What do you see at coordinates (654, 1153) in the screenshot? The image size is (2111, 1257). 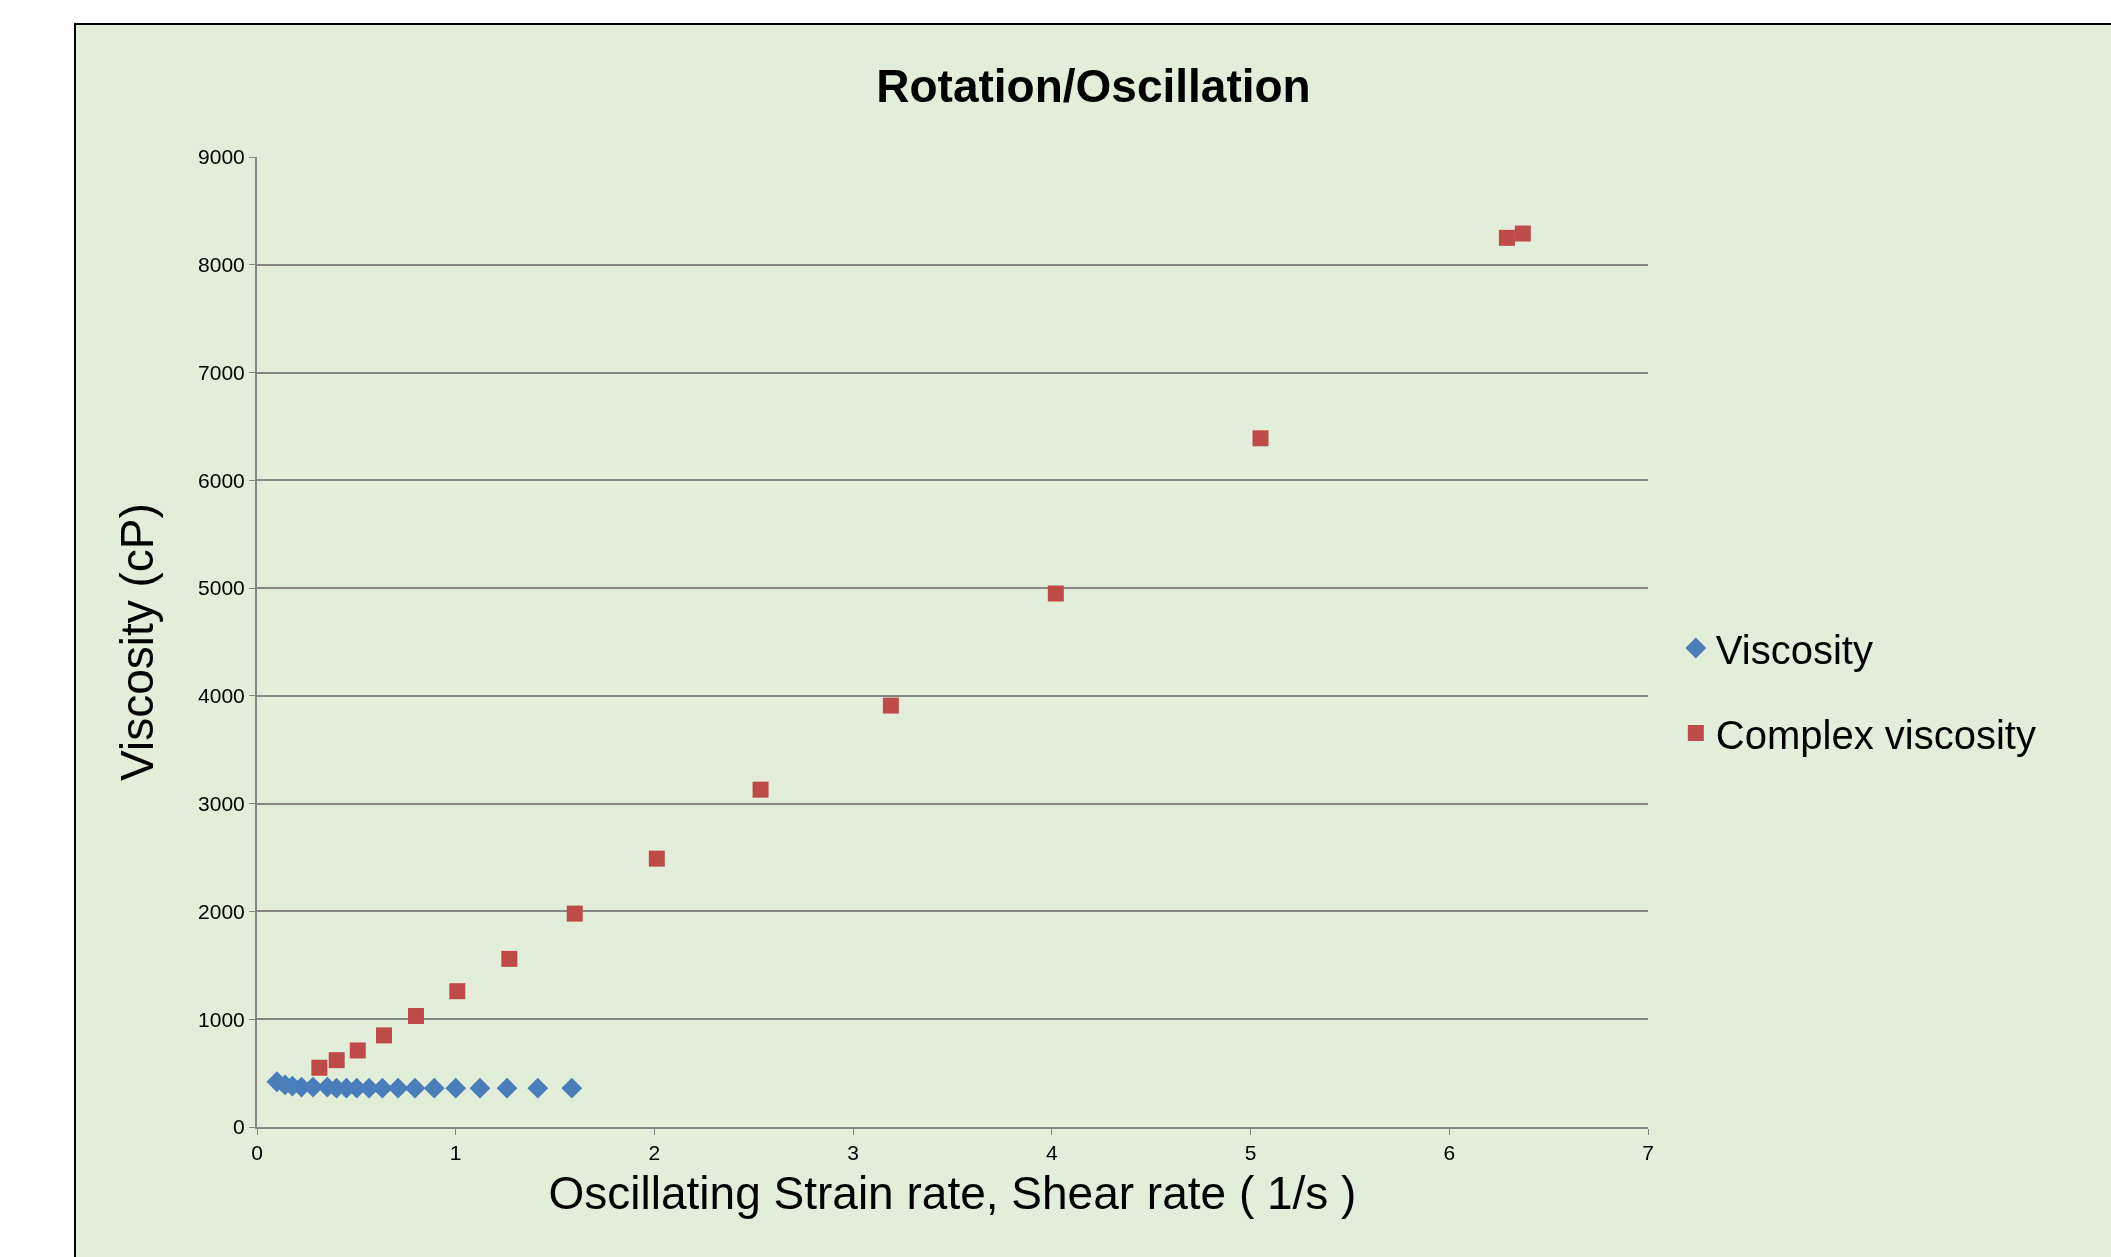 I see `x-tick-label: 2` at bounding box center [654, 1153].